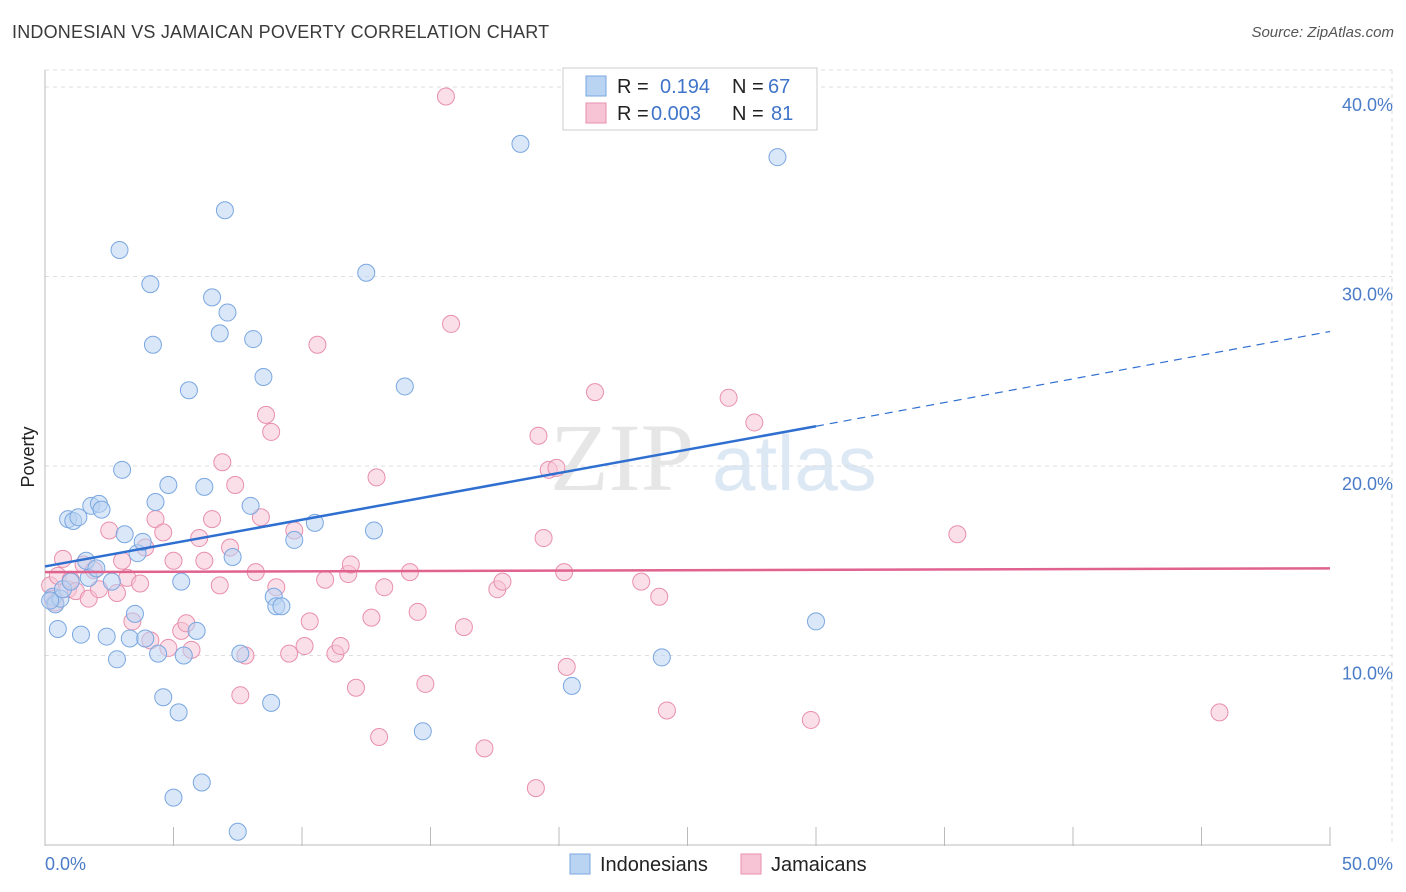 Image resolution: width=1406 pixels, height=892 pixels. Describe the element at coordinates (690, 99) in the screenshot. I see `correlation-legend: R = 0.194 N = 67 R = 0.003 N = 81` at that location.